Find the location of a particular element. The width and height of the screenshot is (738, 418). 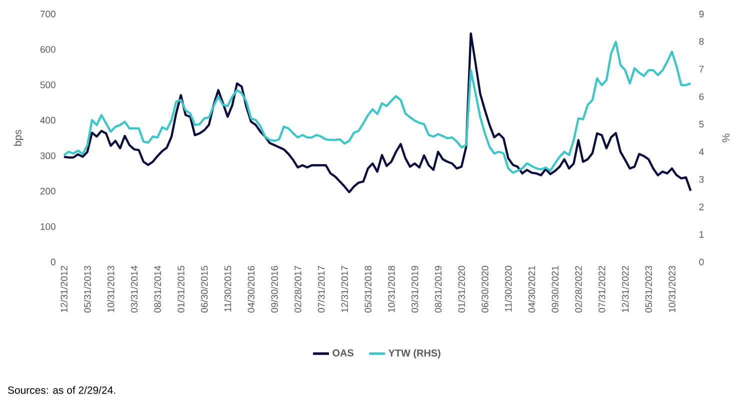

x-tick-label: 08/31/2019 is located at coordinates (438, 289).